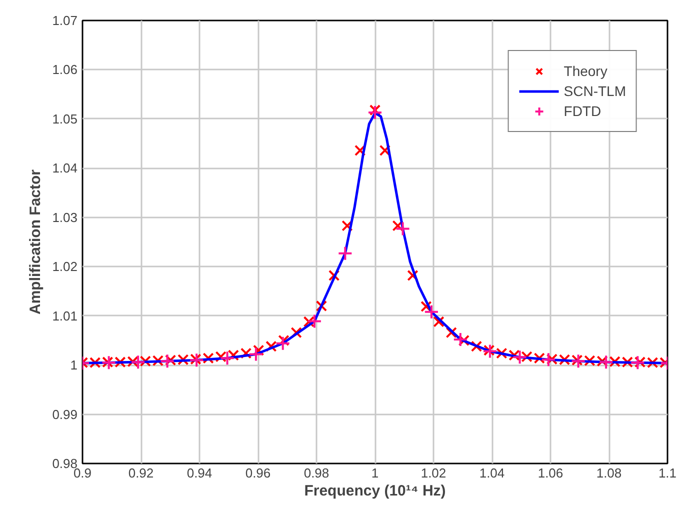 This screenshot has height=514, width=681. Describe the element at coordinates (65, 70) in the screenshot. I see `y-tick-label: 1.06` at that location.